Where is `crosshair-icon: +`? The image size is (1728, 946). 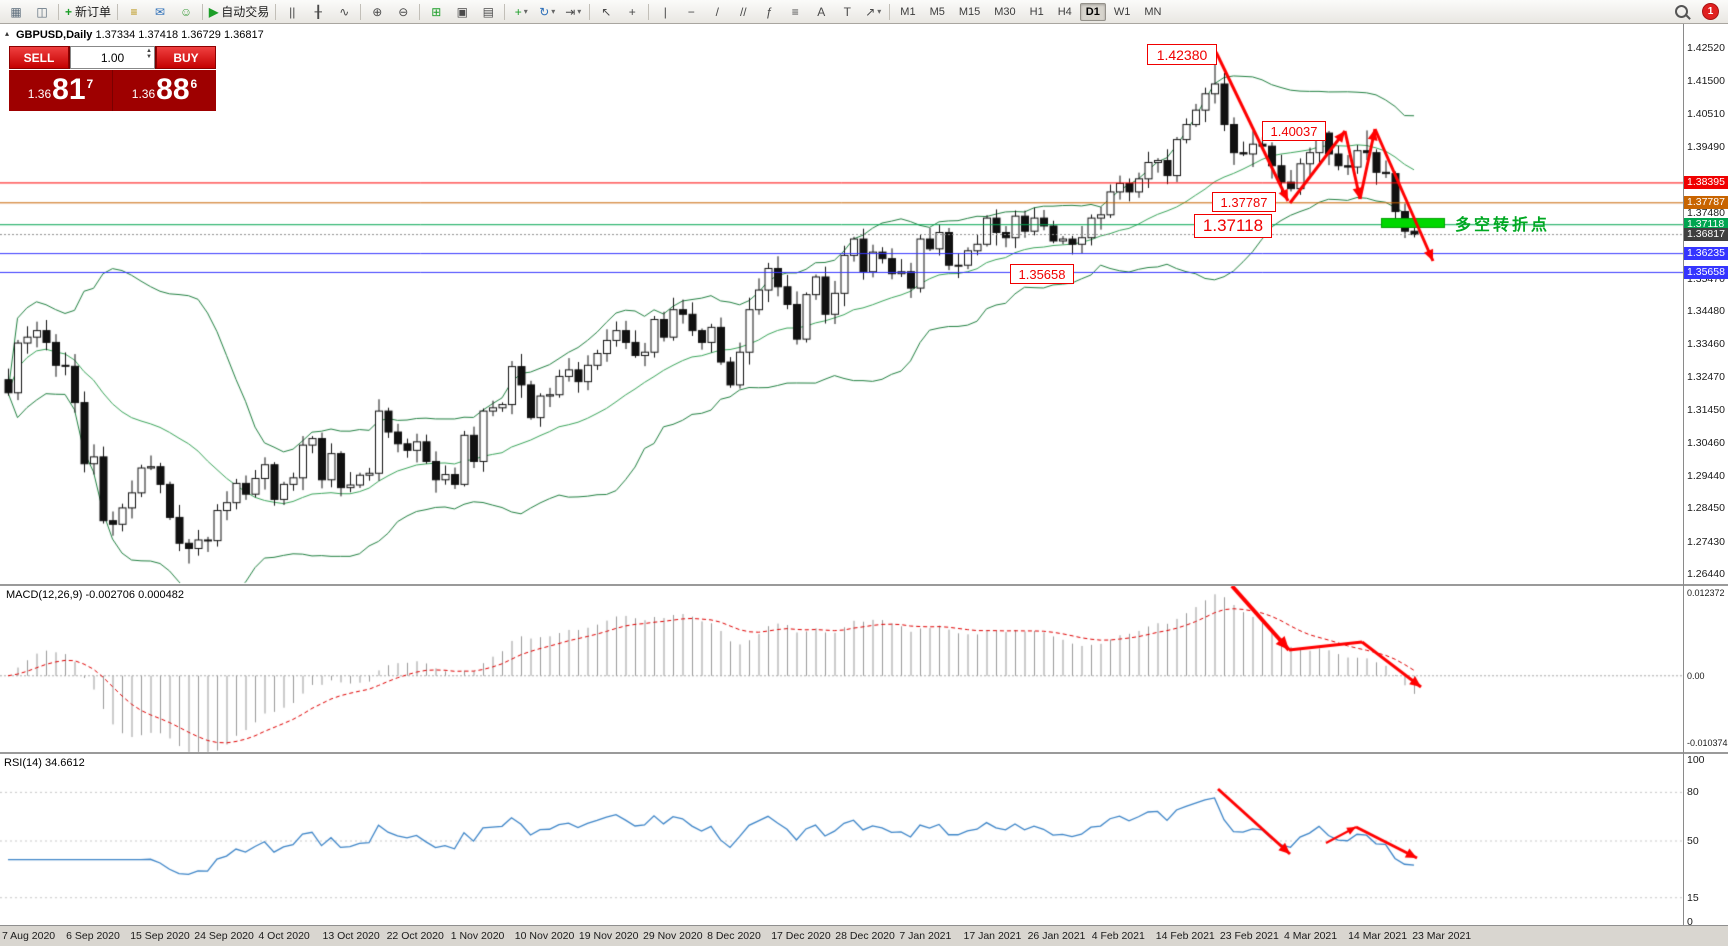 crosshair-icon: + is located at coordinates (632, 12).